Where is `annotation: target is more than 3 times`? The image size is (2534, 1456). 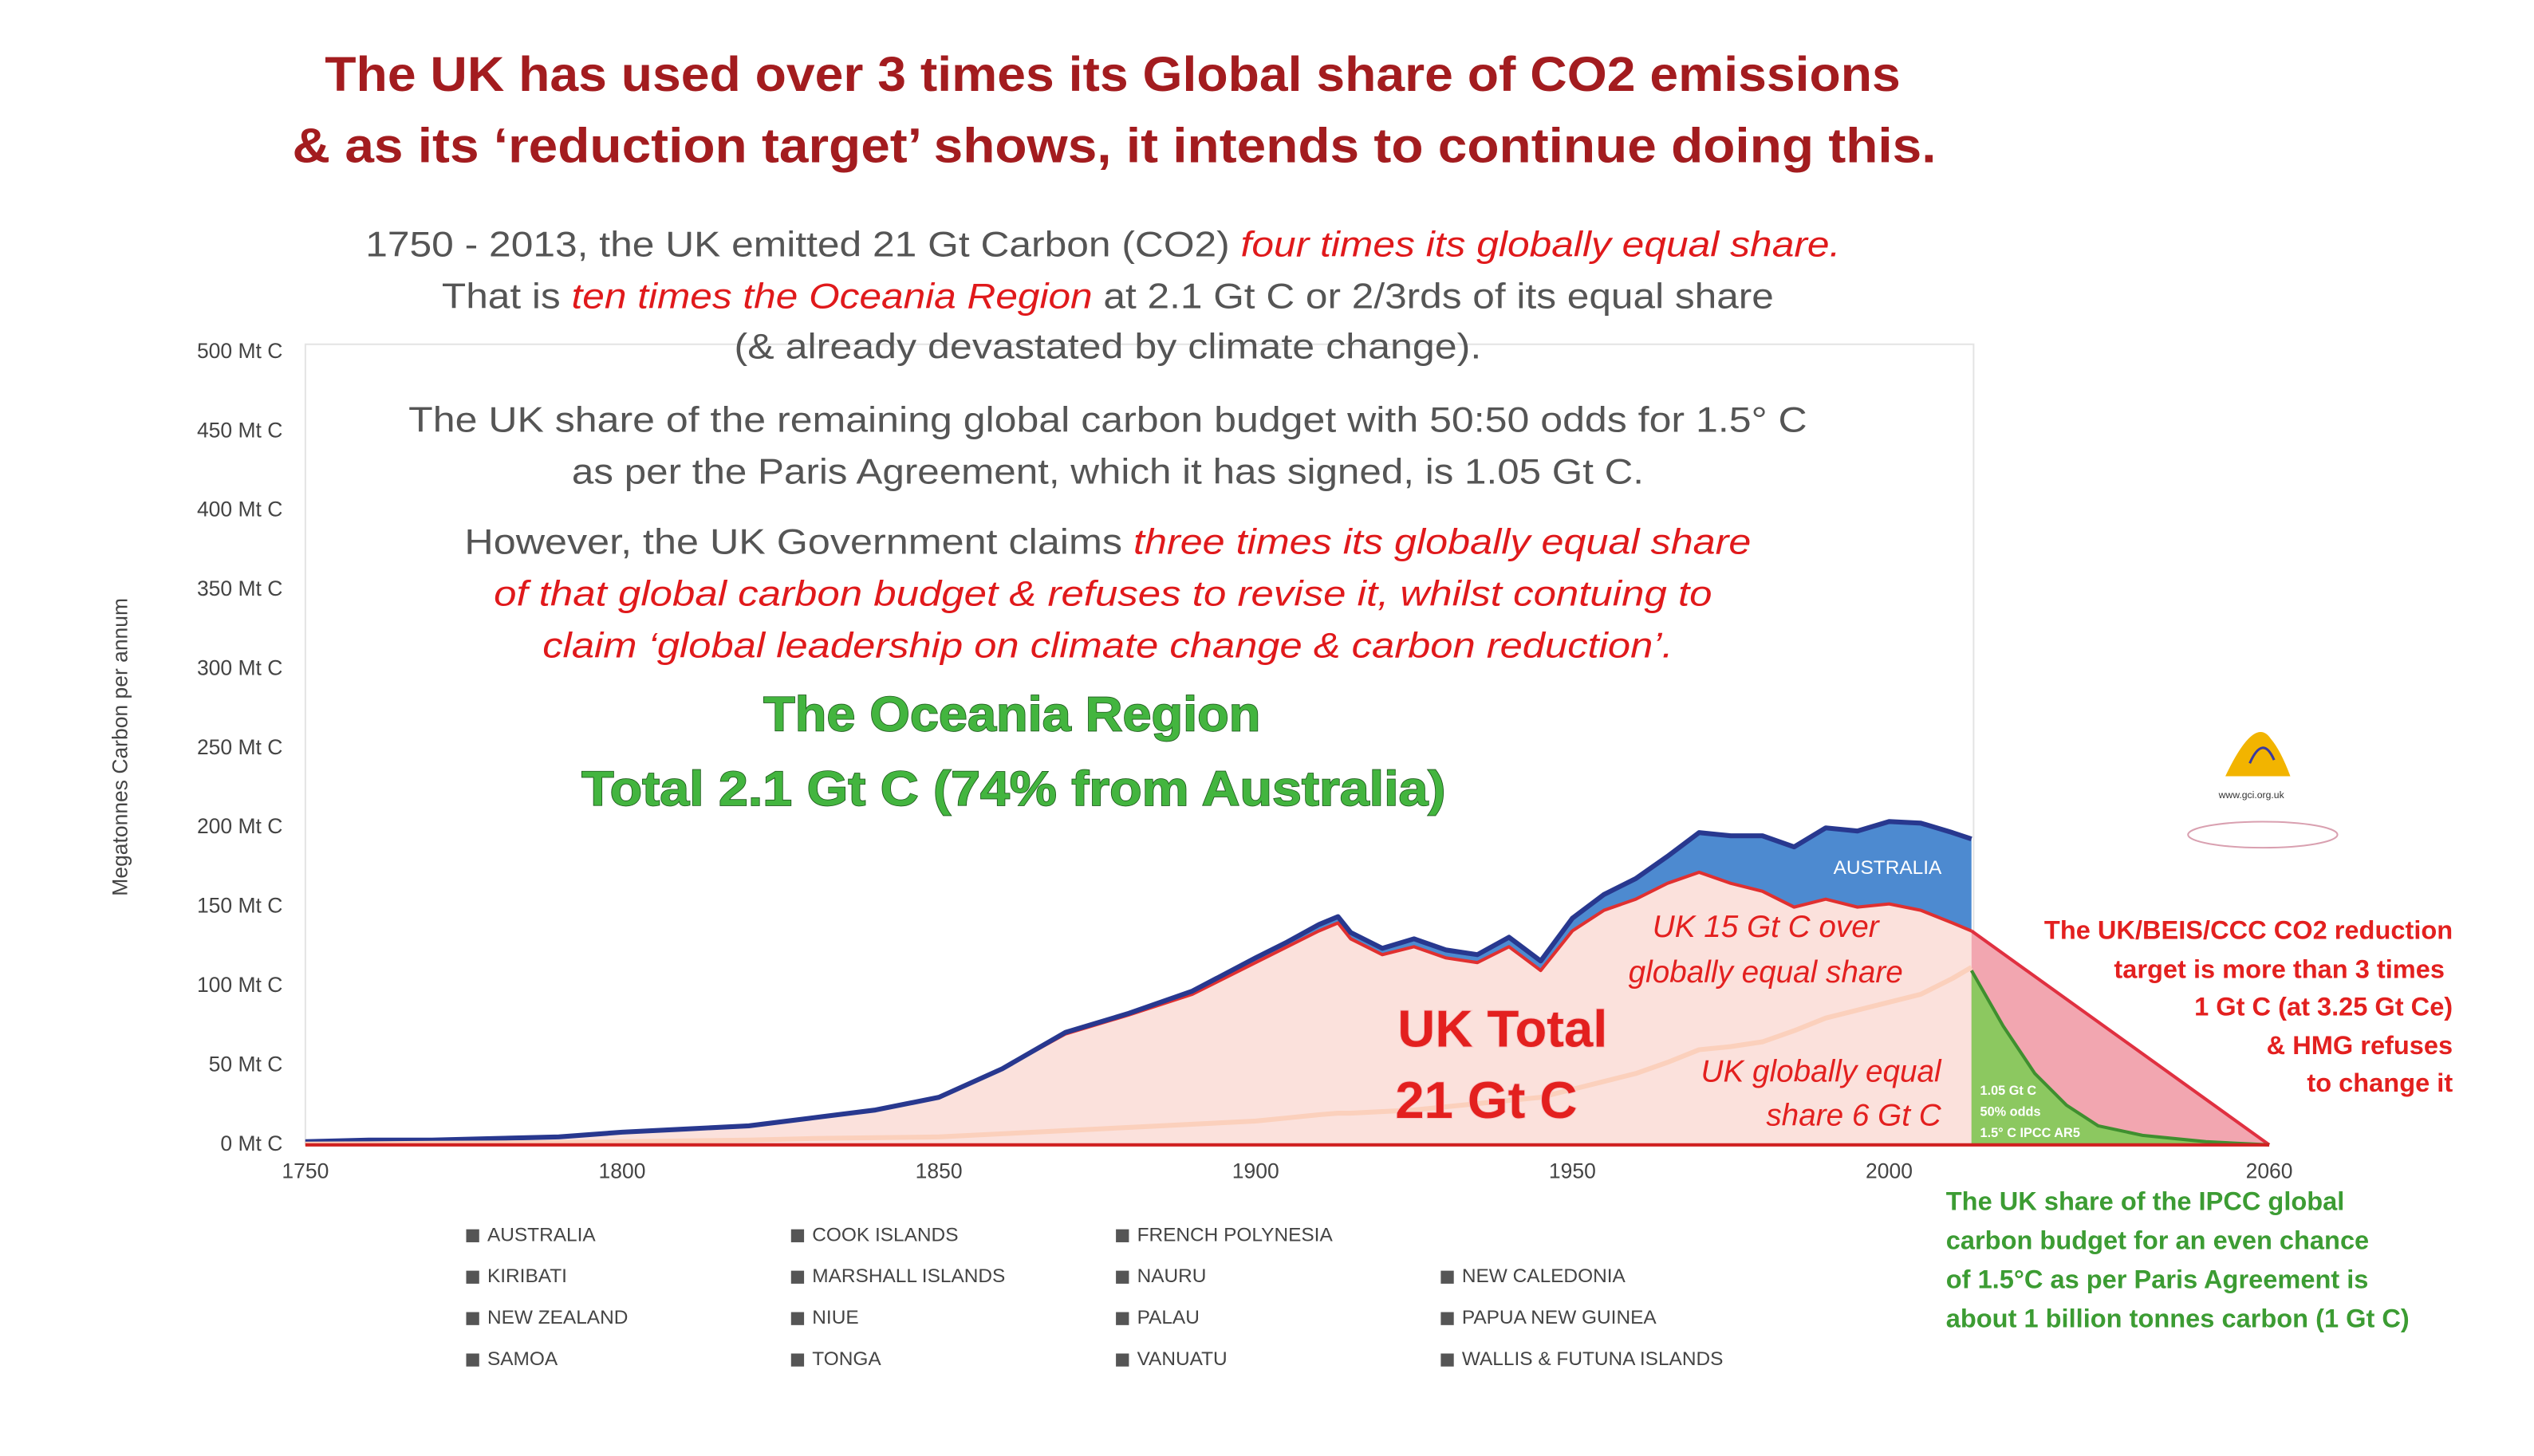 annotation: target is more than 3 times is located at coordinates (2279, 968).